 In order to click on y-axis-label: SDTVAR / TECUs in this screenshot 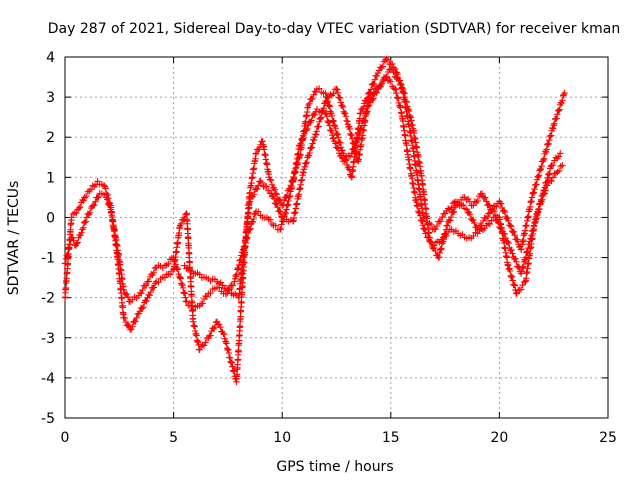, I will do `click(14, 238)`.